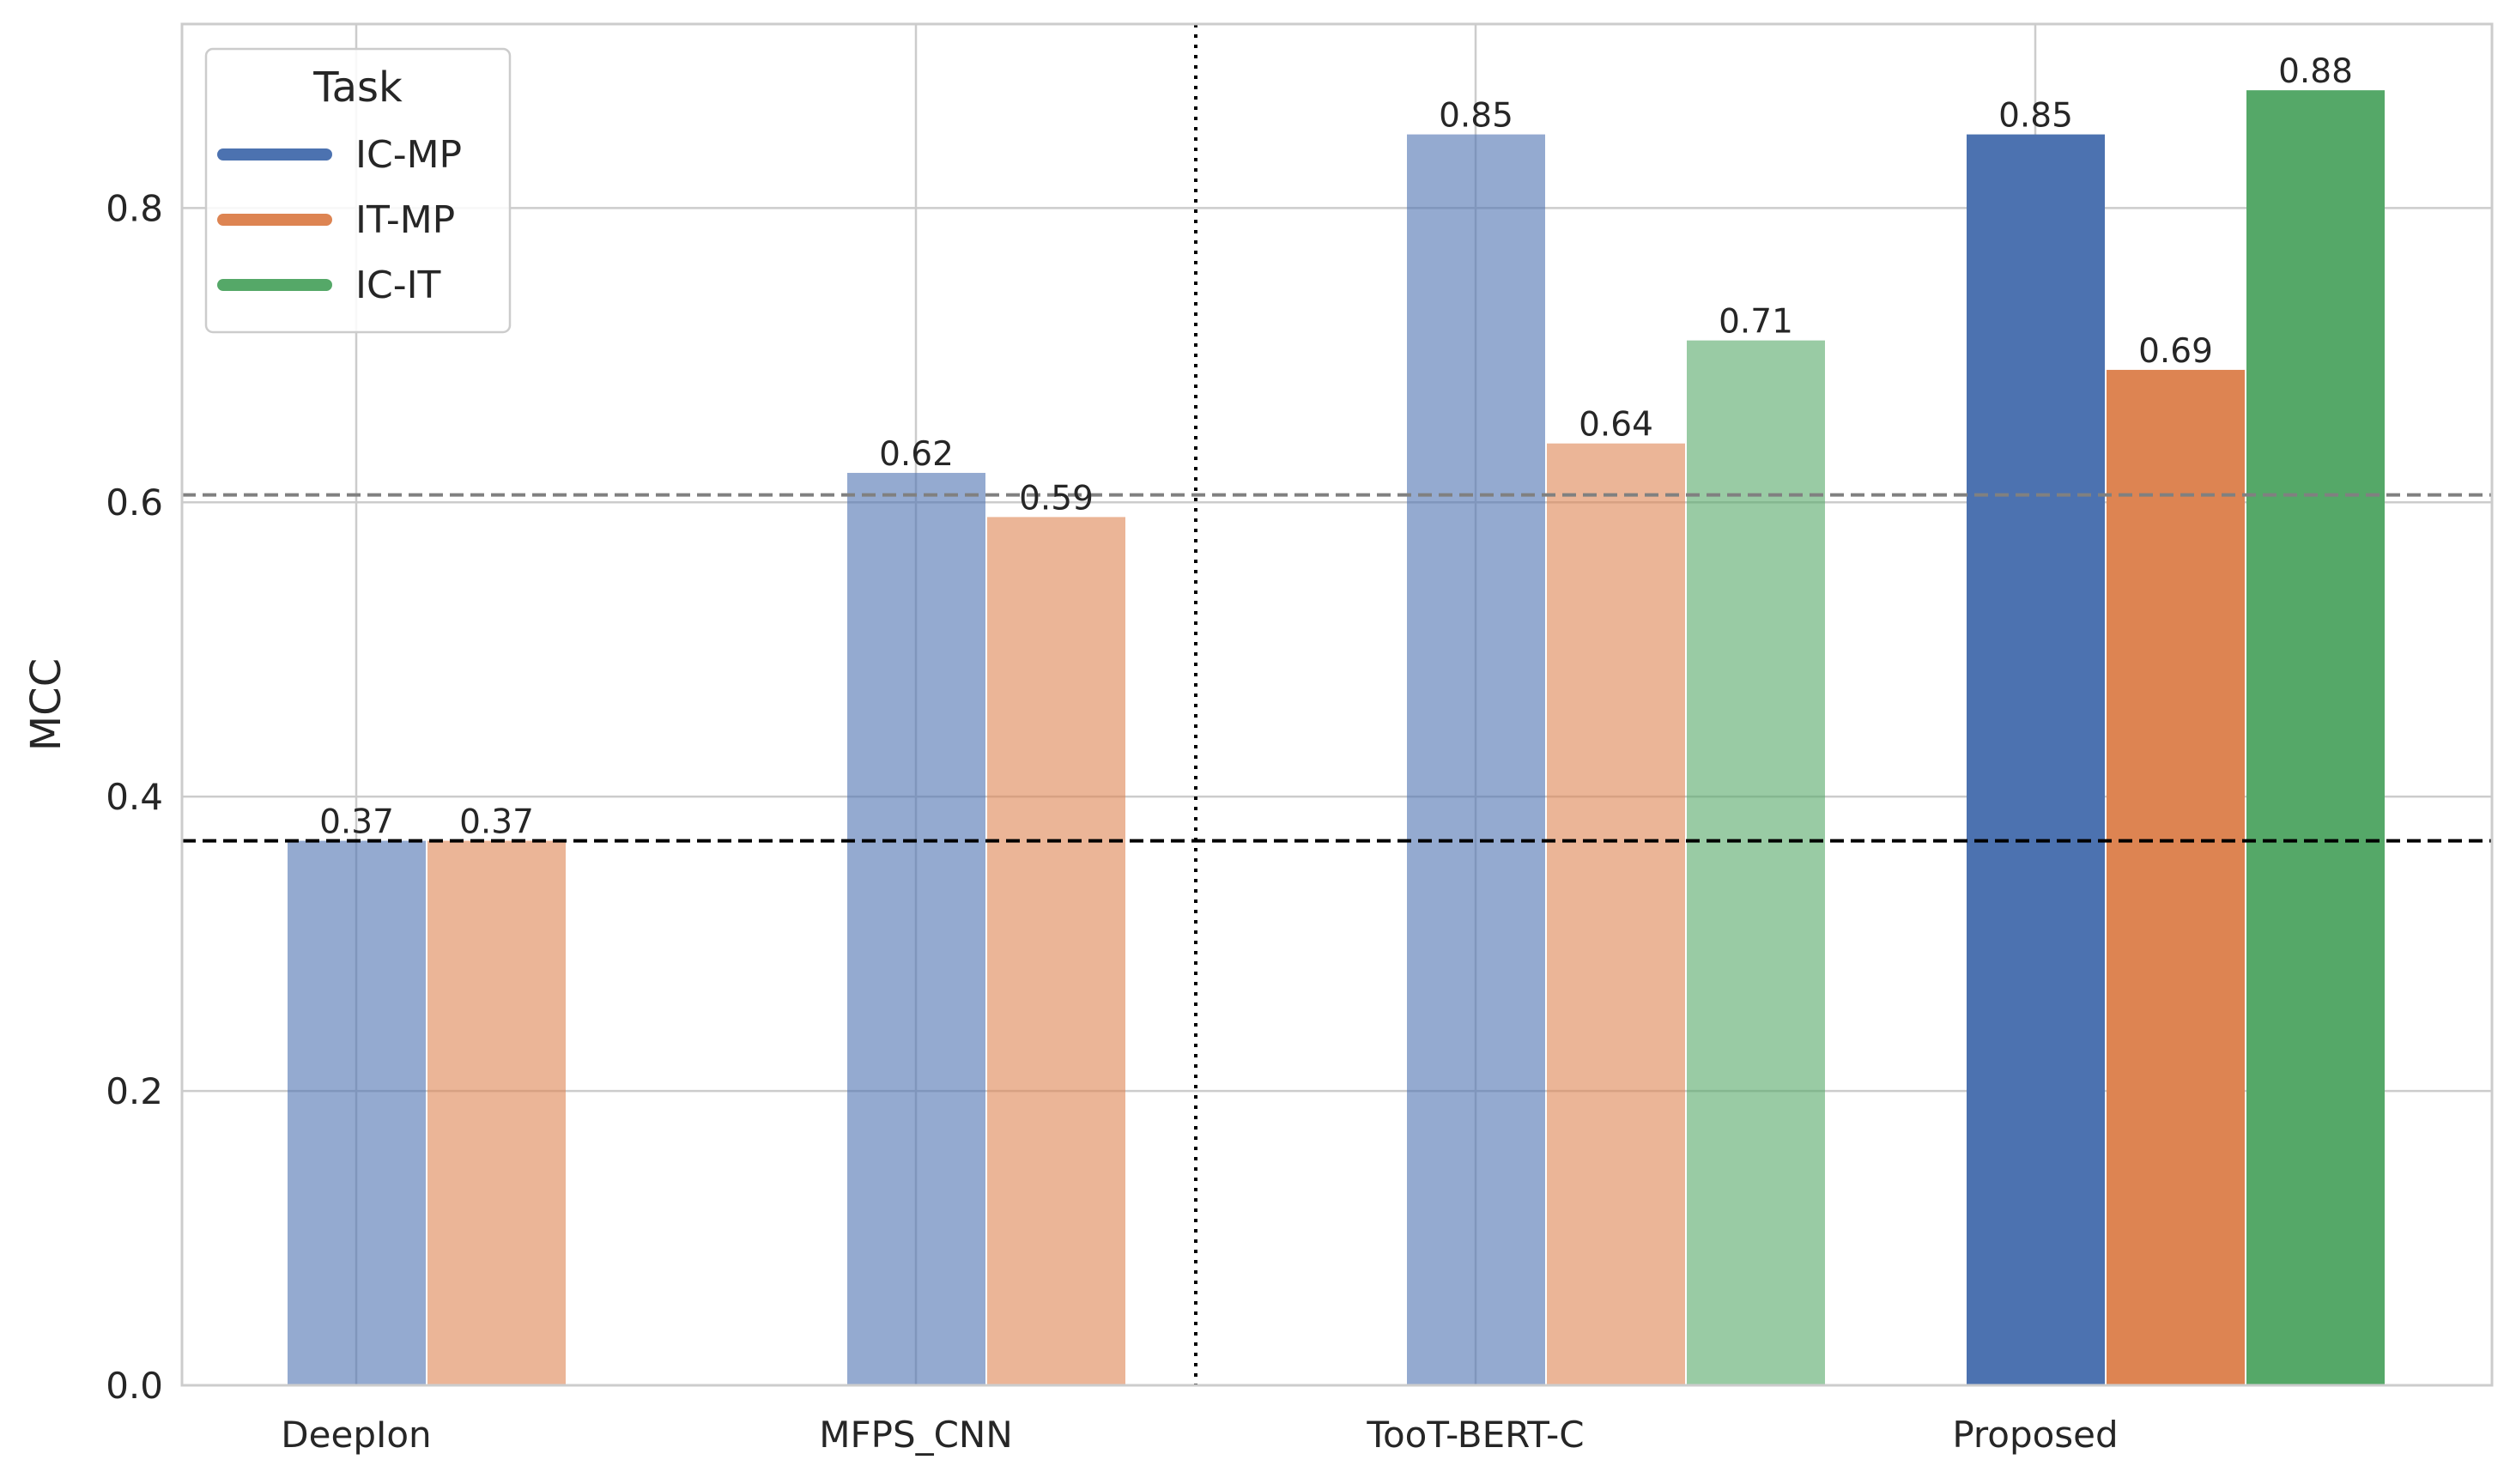 This screenshot has width=2516, height=1484. What do you see at coordinates (1056, 951) in the screenshot?
I see `bar-it-mp-mfps-cnn` at bounding box center [1056, 951].